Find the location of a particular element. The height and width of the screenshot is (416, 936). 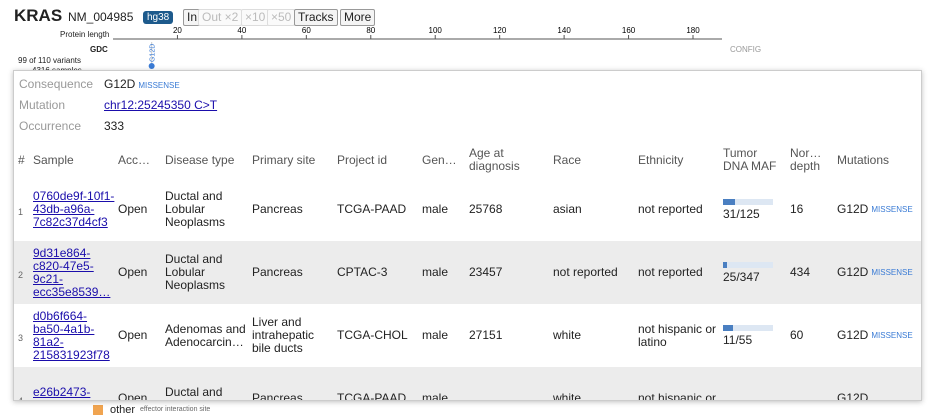

sample-cell: 0760de9f-10f1-43db-a96a-7c82c37d4cf3 is located at coordinates (74, 209).